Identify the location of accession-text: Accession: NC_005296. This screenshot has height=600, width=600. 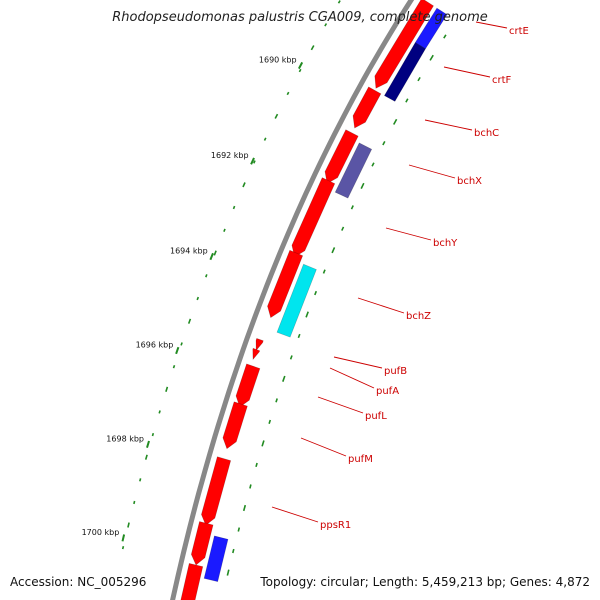
(78, 582).